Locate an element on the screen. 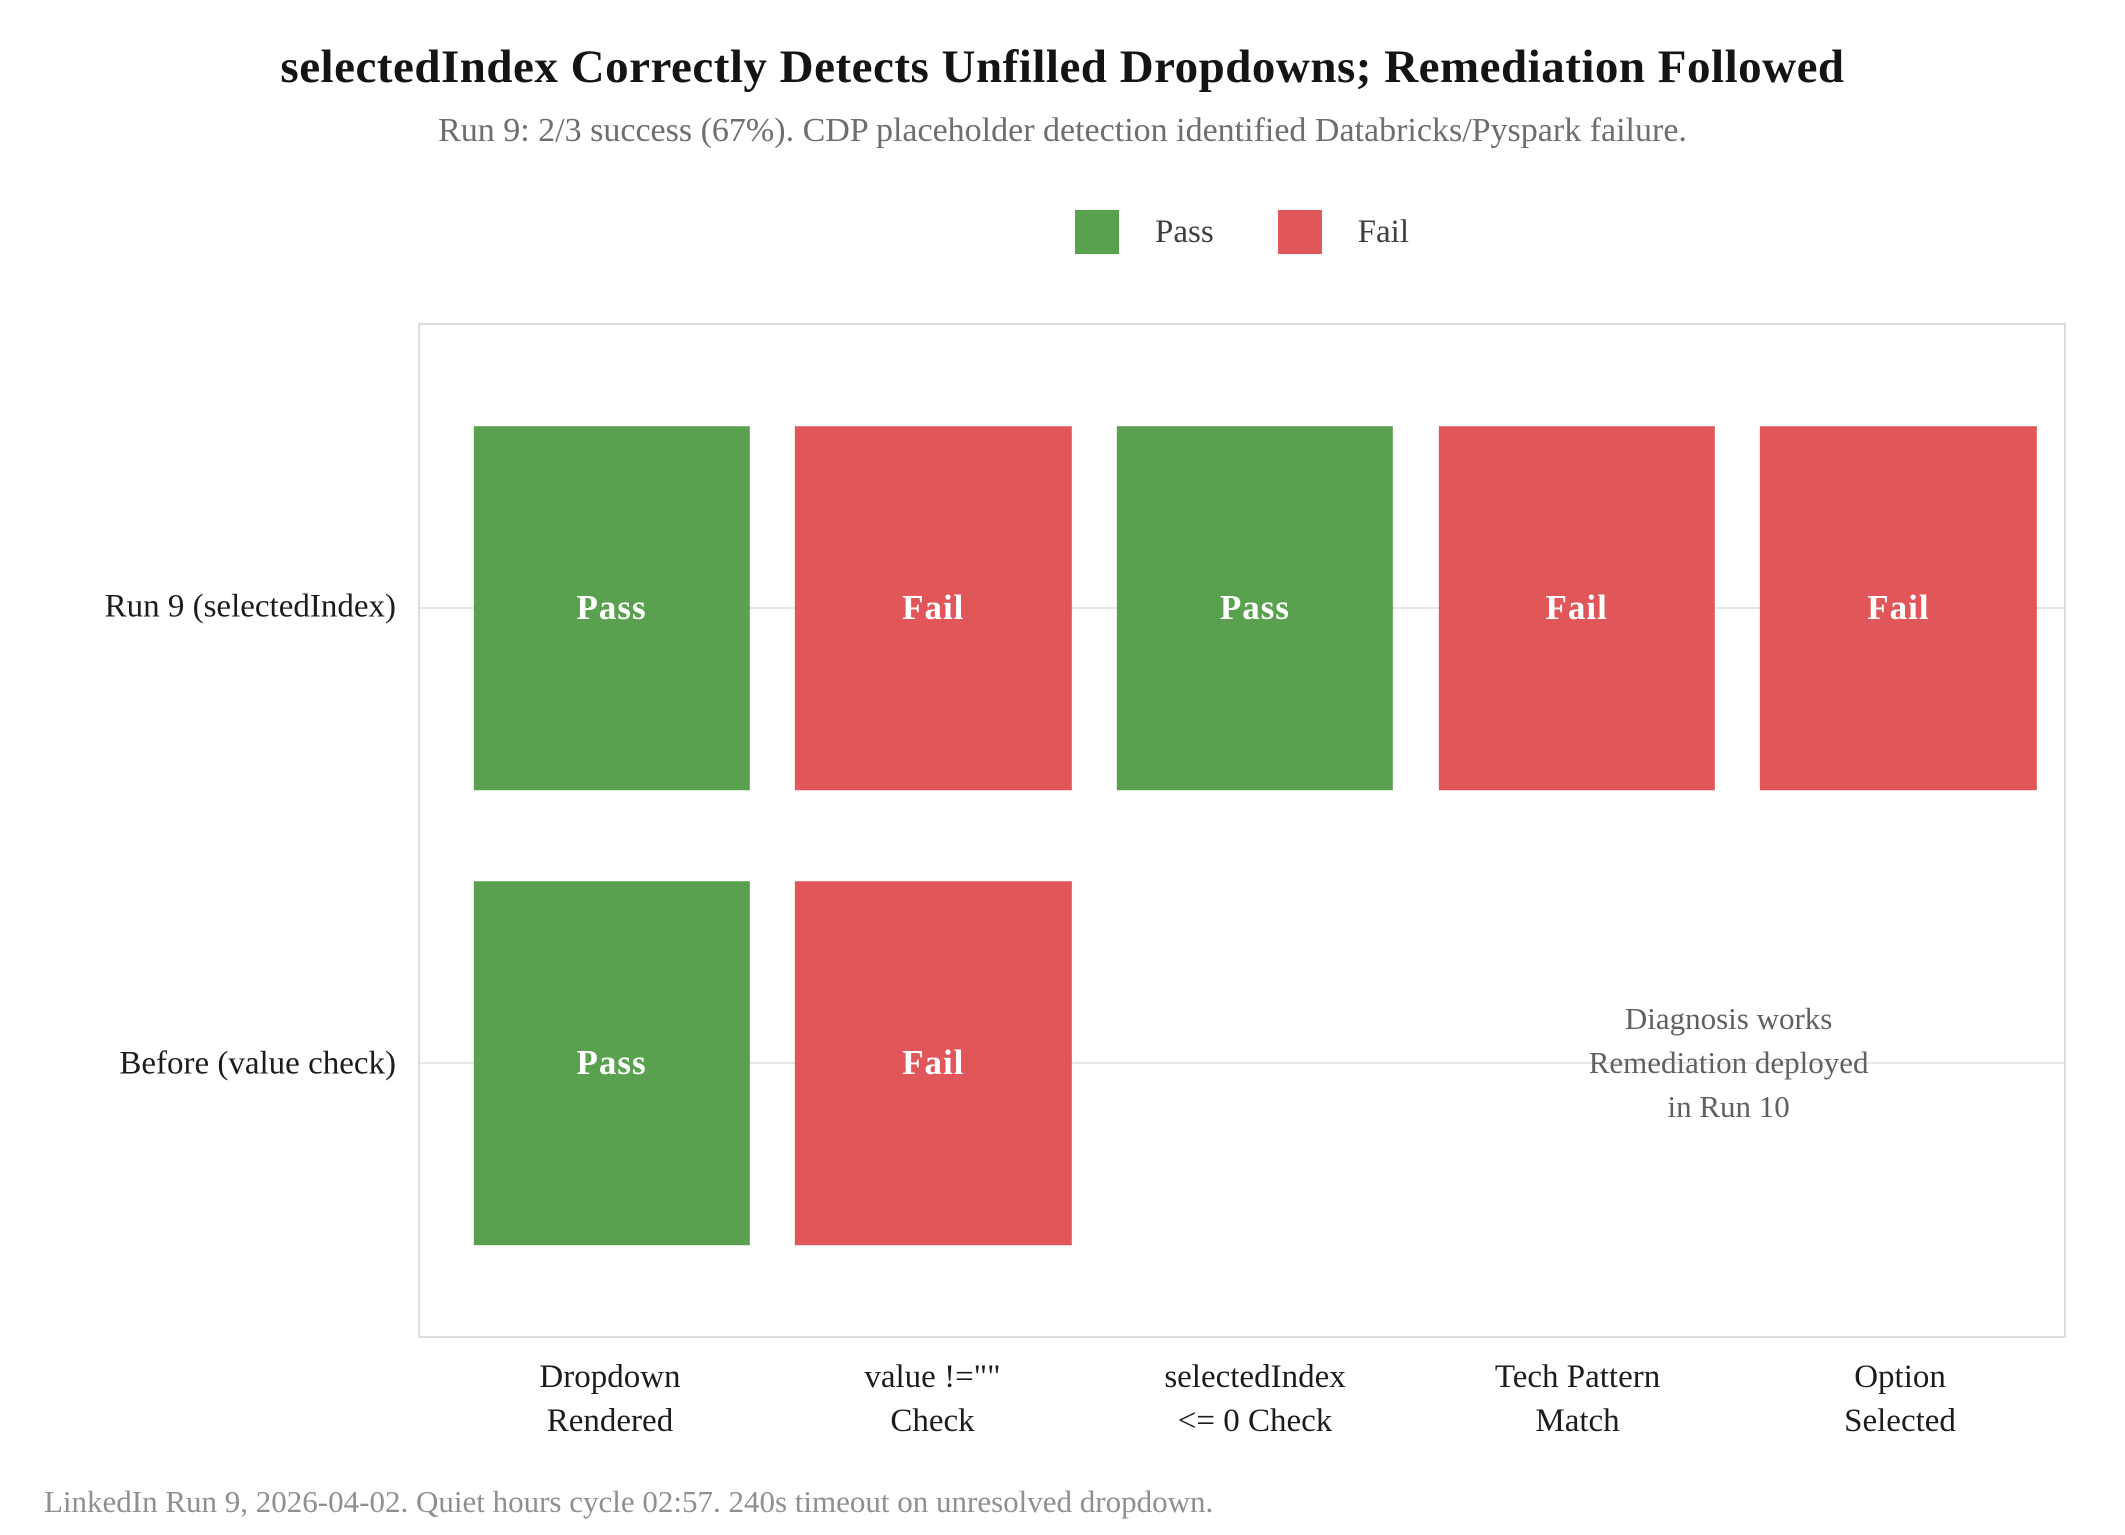 Image resolution: width=2125 pixels, height=1535 pixels. x-axis-label: Tech Pattern Match is located at coordinates (1577, 1399).